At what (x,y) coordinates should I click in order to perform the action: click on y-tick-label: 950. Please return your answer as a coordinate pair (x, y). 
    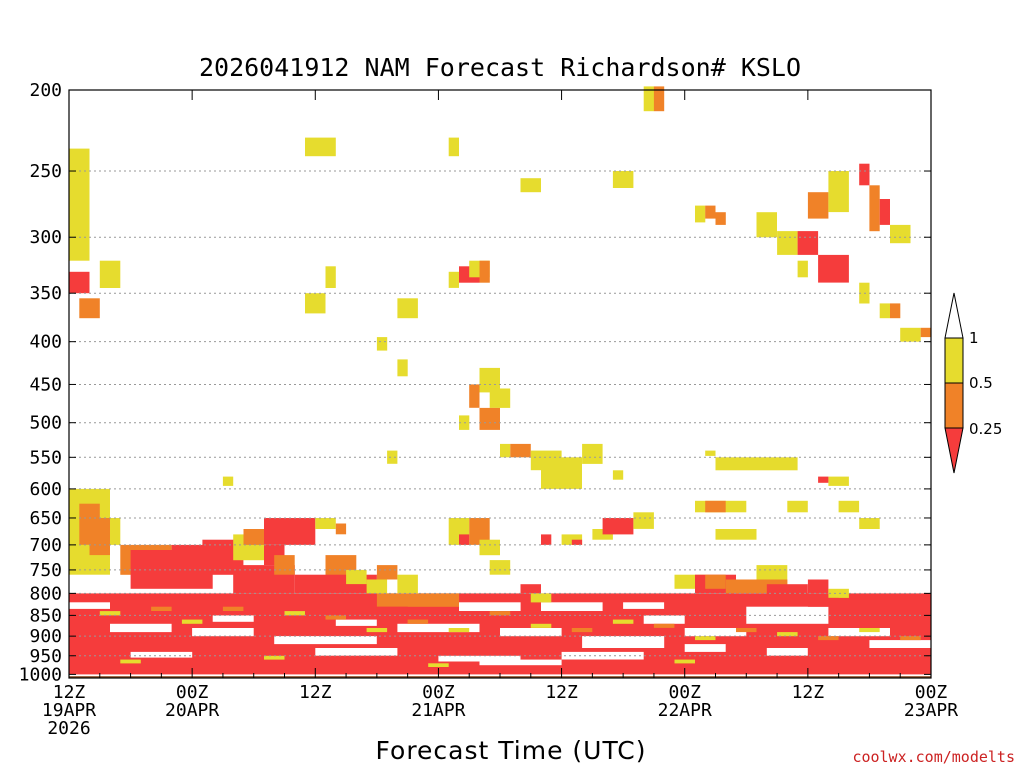
    Looking at the image, I should click on (45, 656).